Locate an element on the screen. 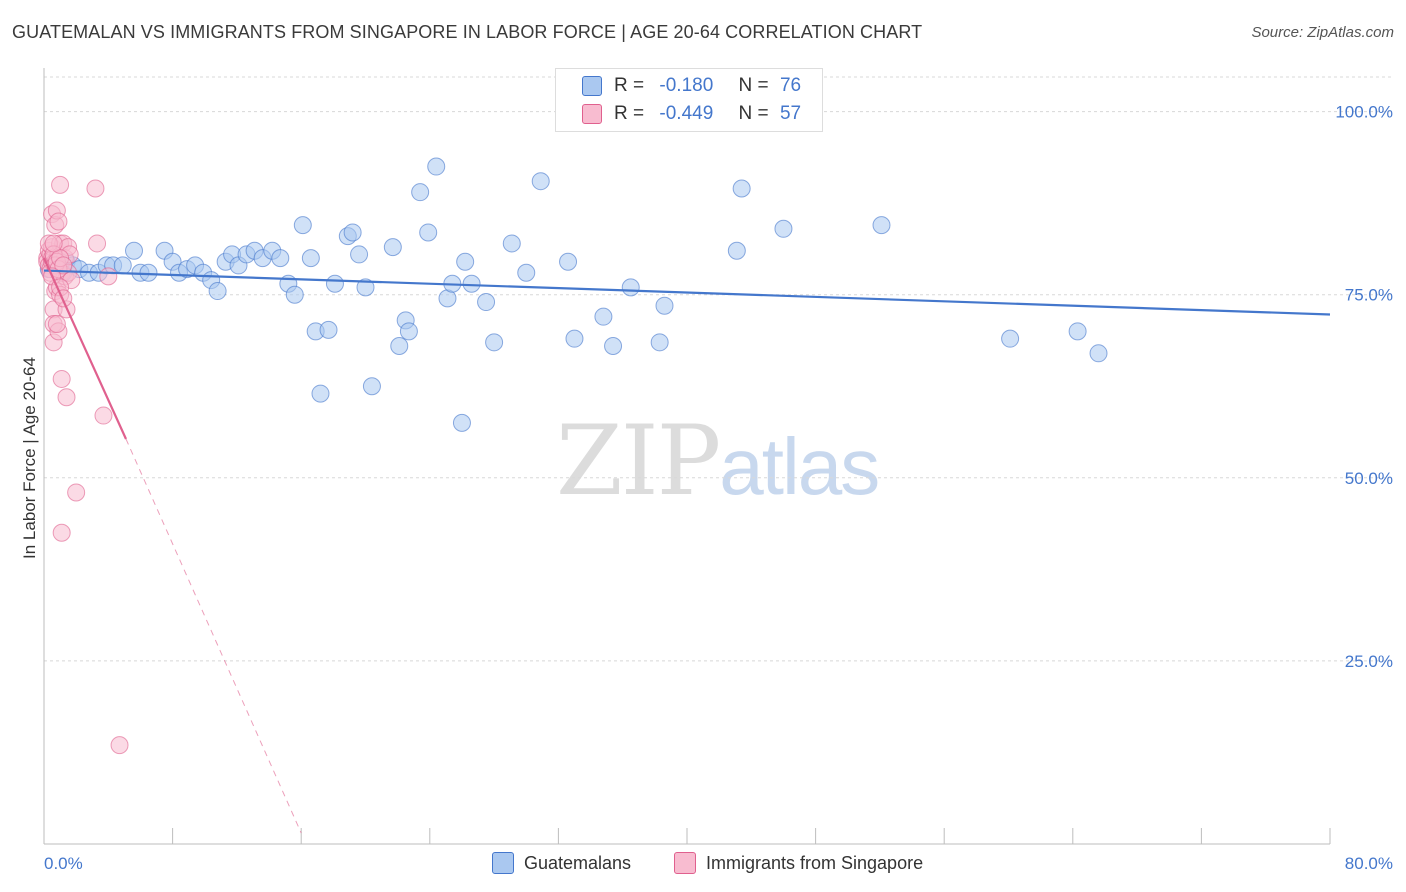 The image size is (1406, 892). y-tick-label: 50.0% is located at coordinates (1369, 478).